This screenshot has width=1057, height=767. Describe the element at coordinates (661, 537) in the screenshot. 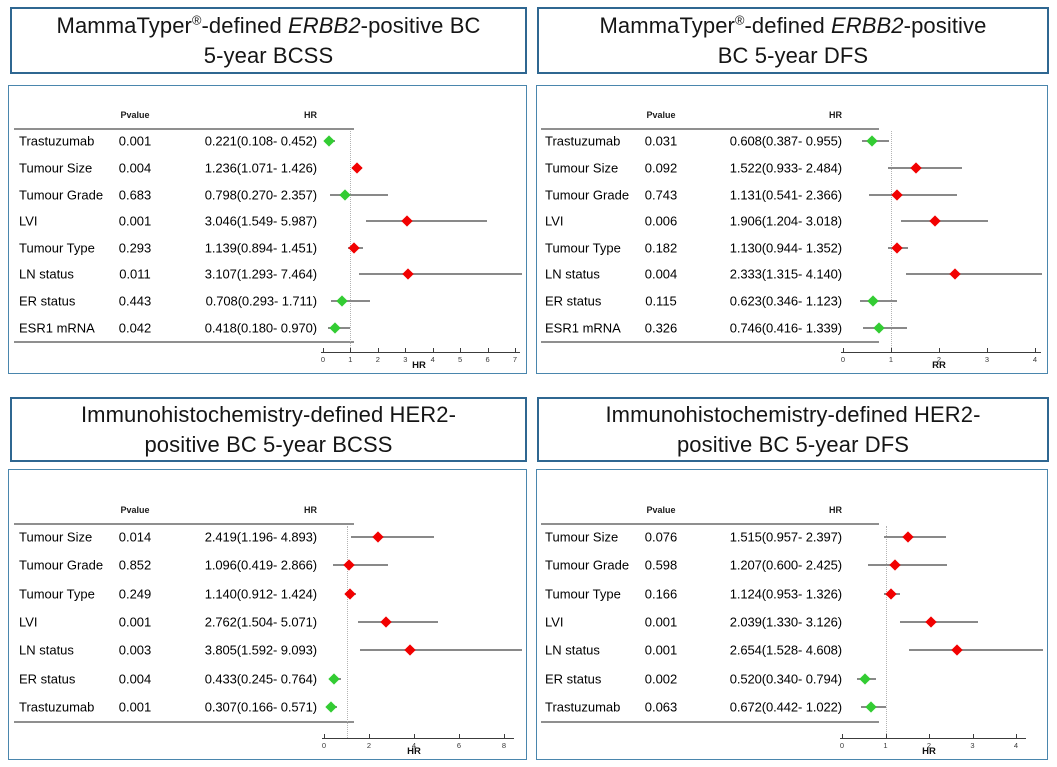

I see `row-pvalue-tumour-size: 0.076` at that location.